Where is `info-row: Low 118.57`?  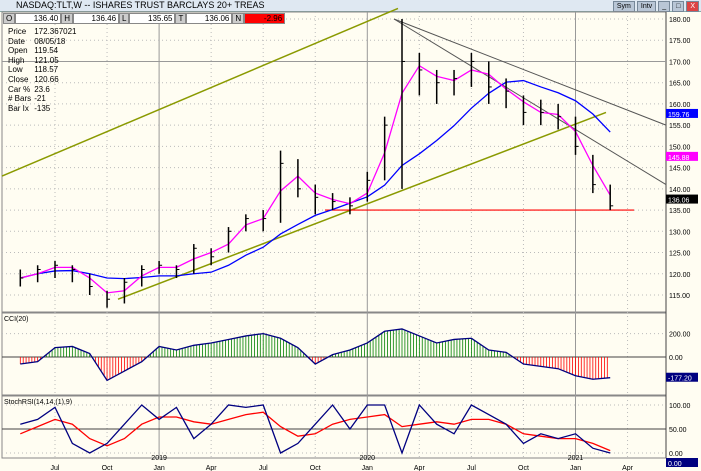 info-row: Low 118.57 is located at coordinates (42, 70).